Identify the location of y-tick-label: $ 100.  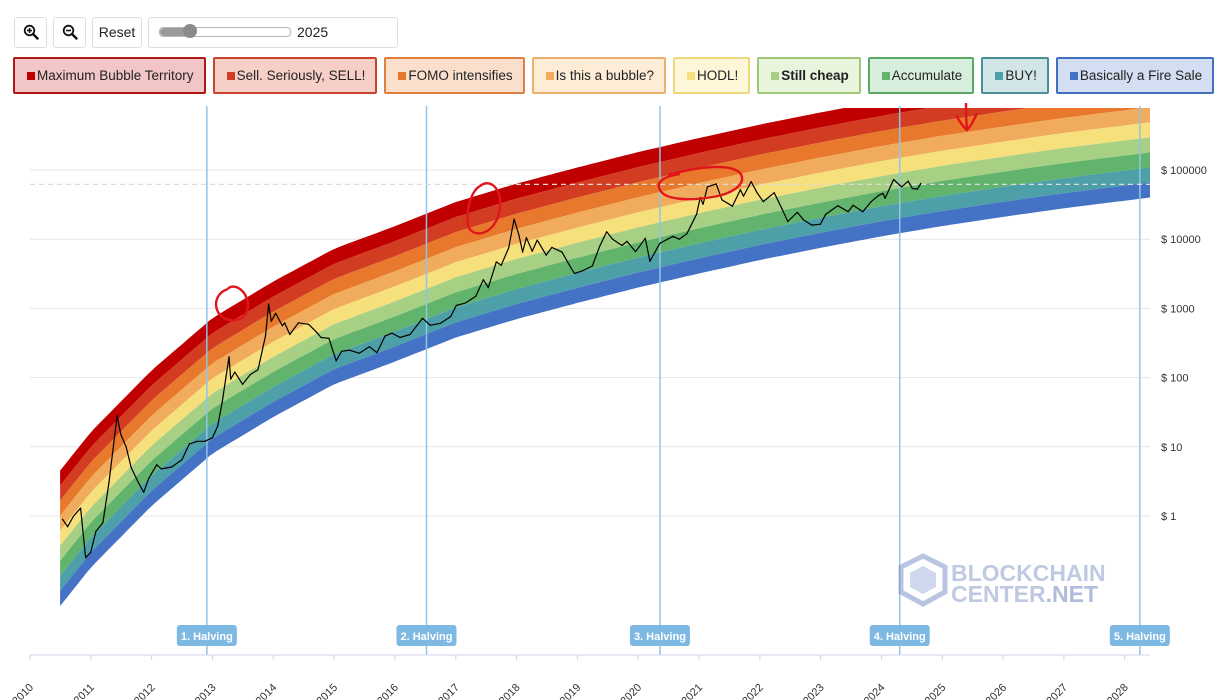
(1175, 379).